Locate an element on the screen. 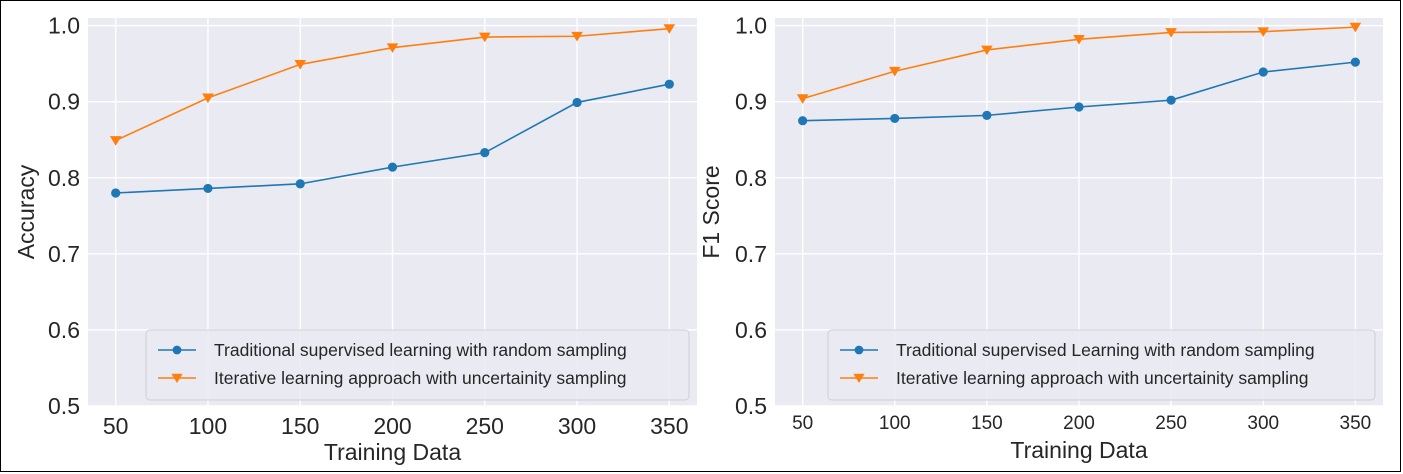 Image resolution: width=1403 pixels, height=474 pixels. y-axis-label: F1 Score is located at coordinates (711, 211).